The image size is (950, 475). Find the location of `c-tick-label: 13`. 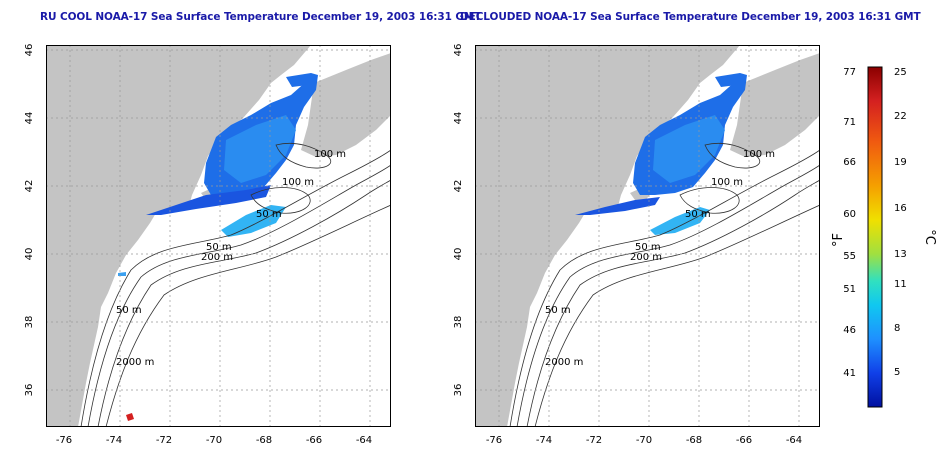

c-tick-label: 13 is located at coordinates (900, 254).